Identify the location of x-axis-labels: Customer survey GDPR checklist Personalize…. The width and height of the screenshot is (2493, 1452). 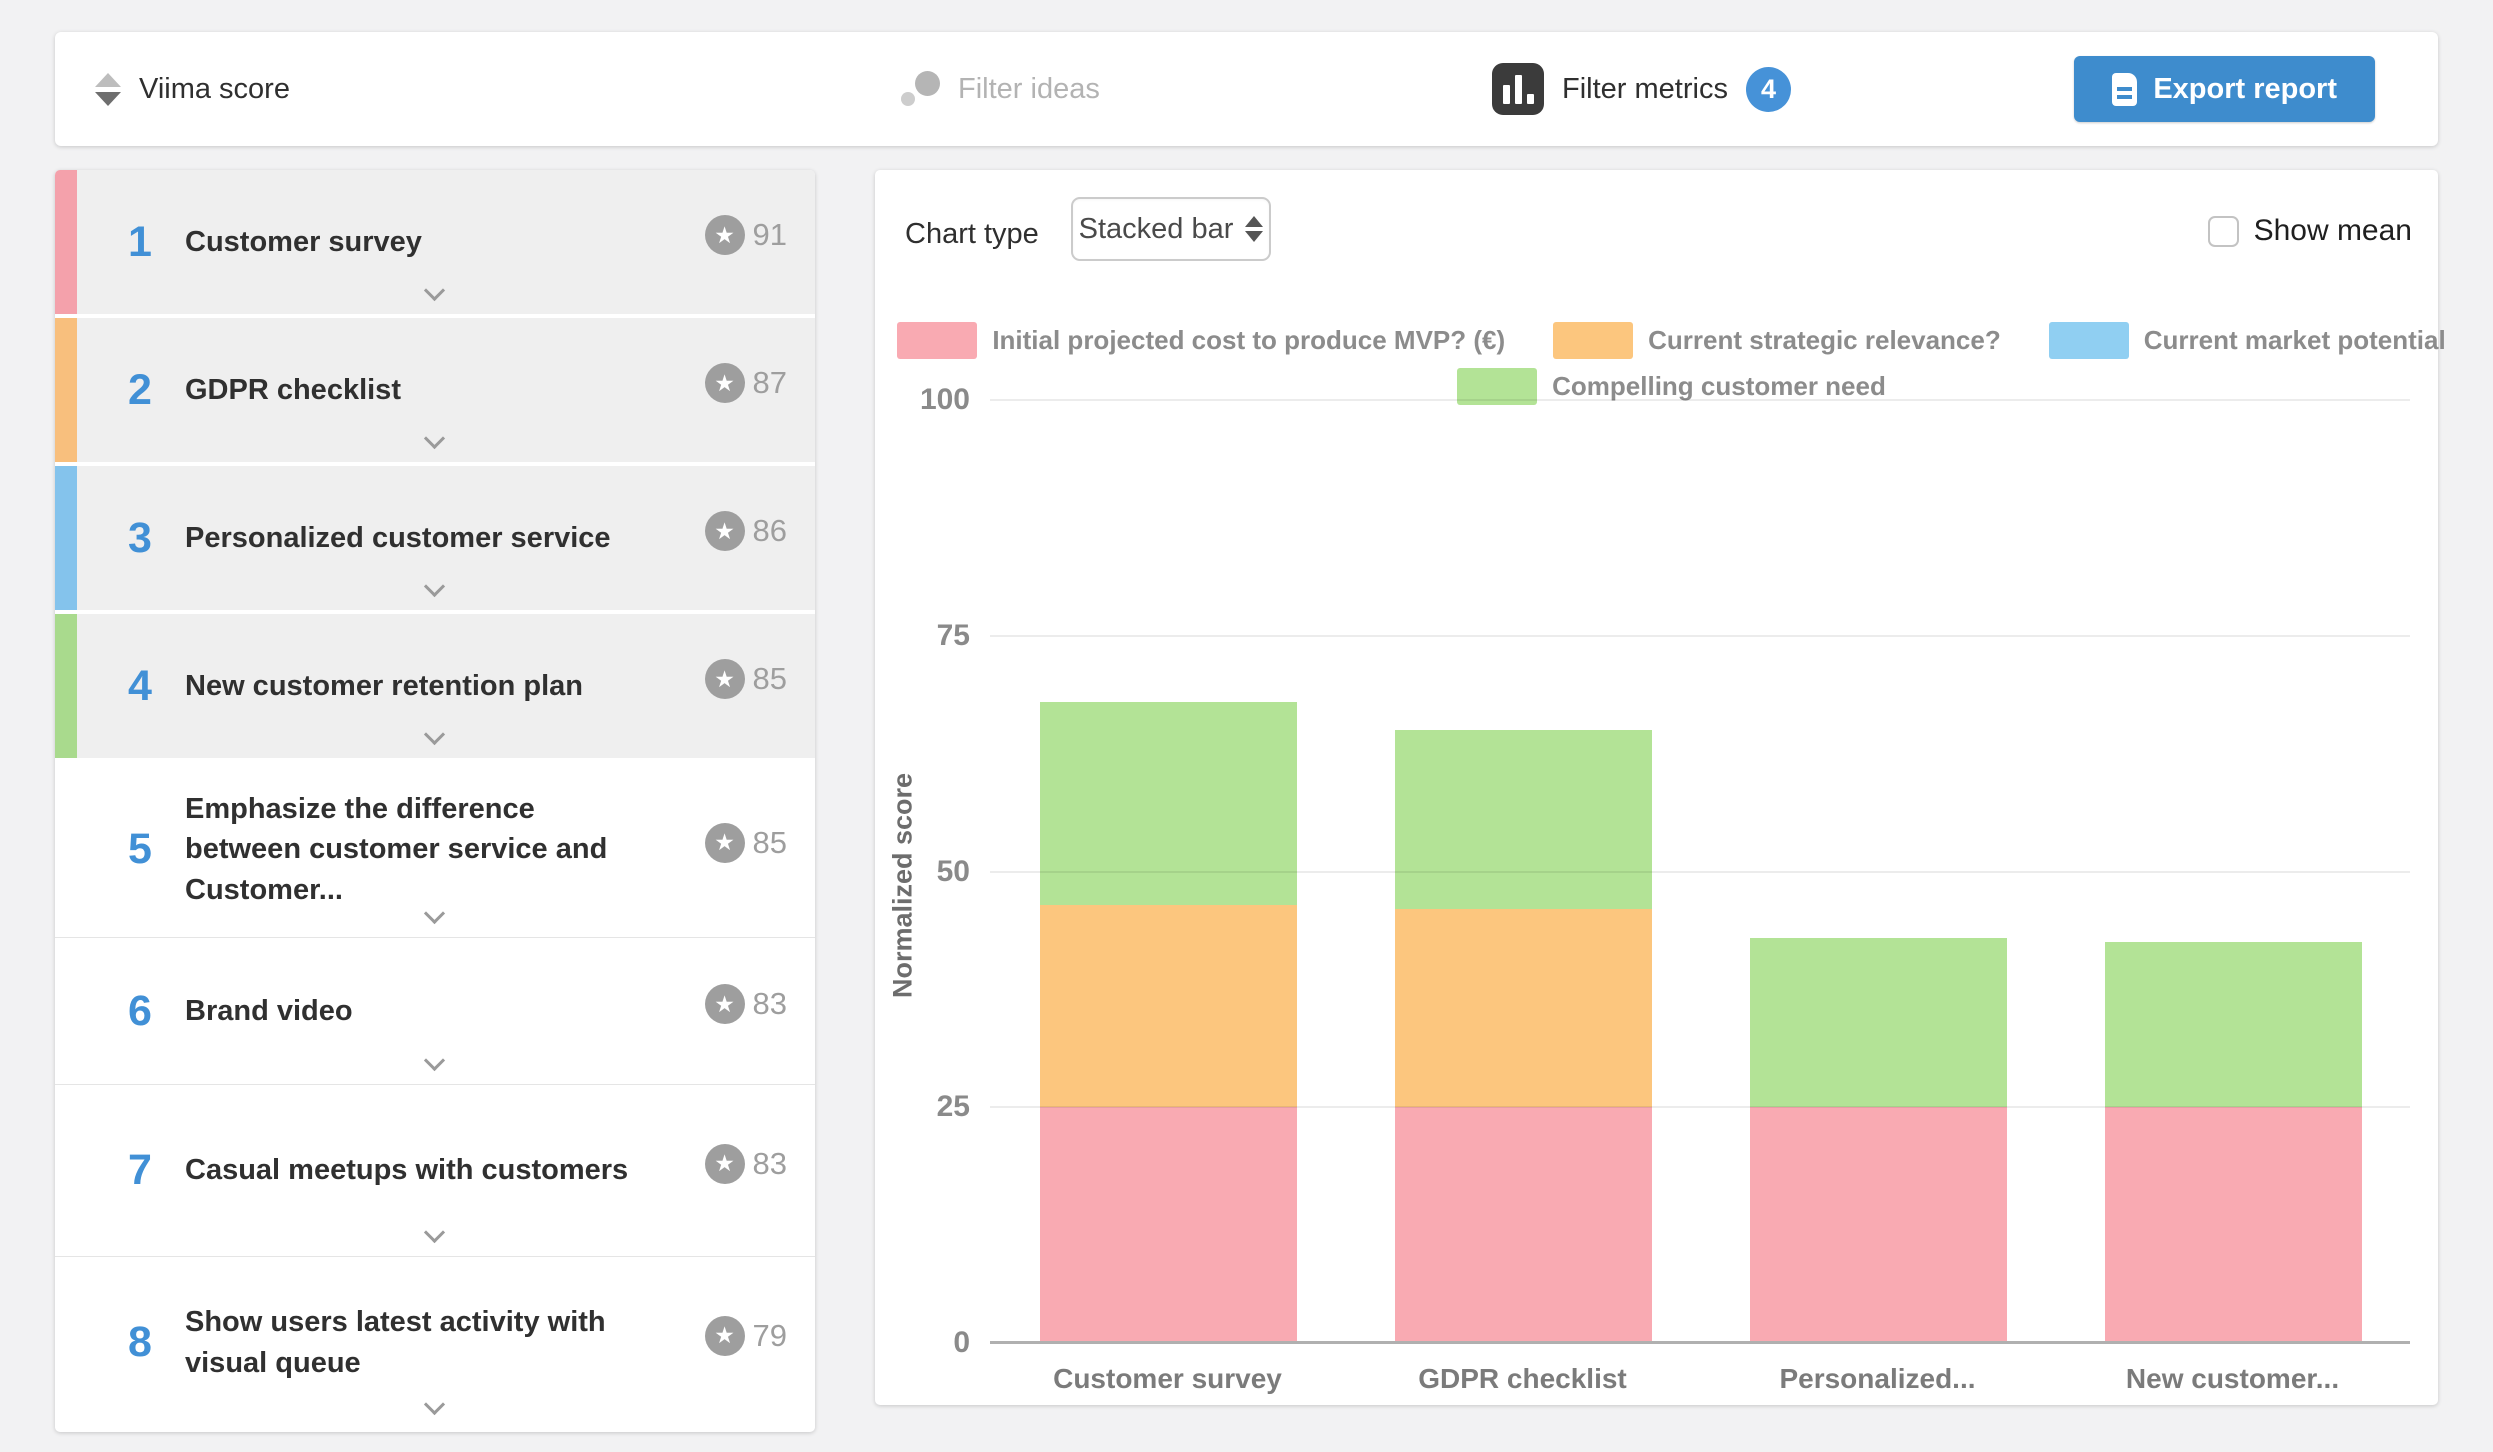
(1700, 1379).